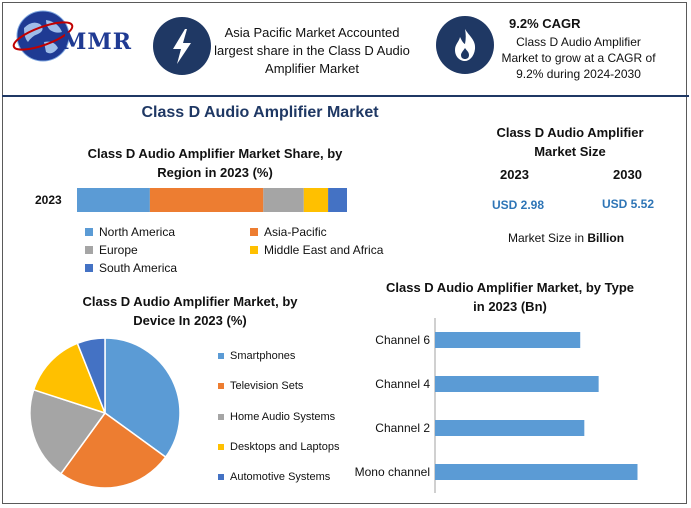 This screenshot has width=691, height=508. What do you see at coordinates (190, 320) in the screenshot?
I see `device-title-line2: Device In 2023 (%)` at bounding box center [190, 320].